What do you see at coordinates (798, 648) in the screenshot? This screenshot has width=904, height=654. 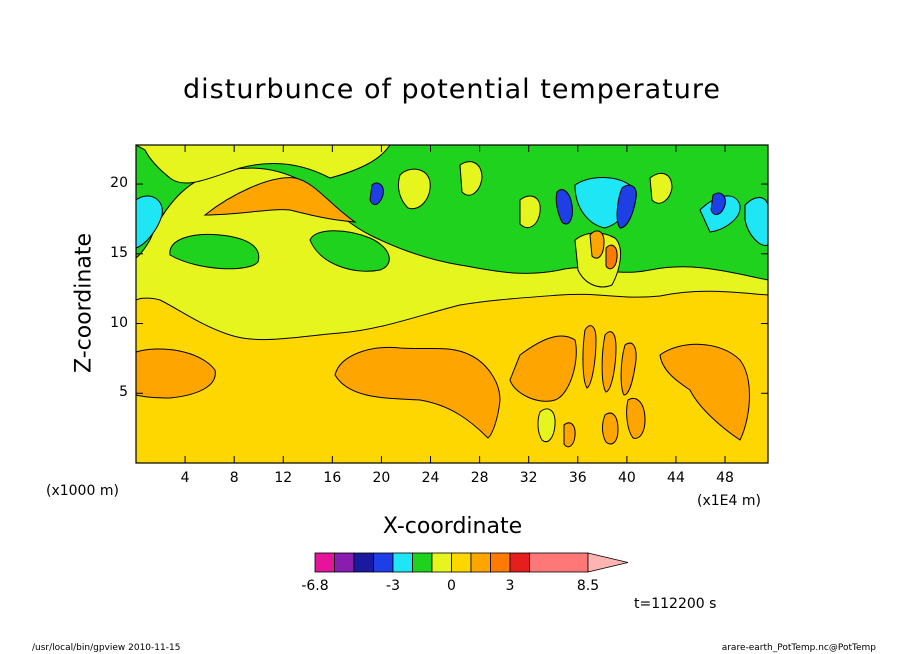 I see `footer-right: arare-earth_PotTemp.nc@PotTemp` at bounding box center [798, 648].